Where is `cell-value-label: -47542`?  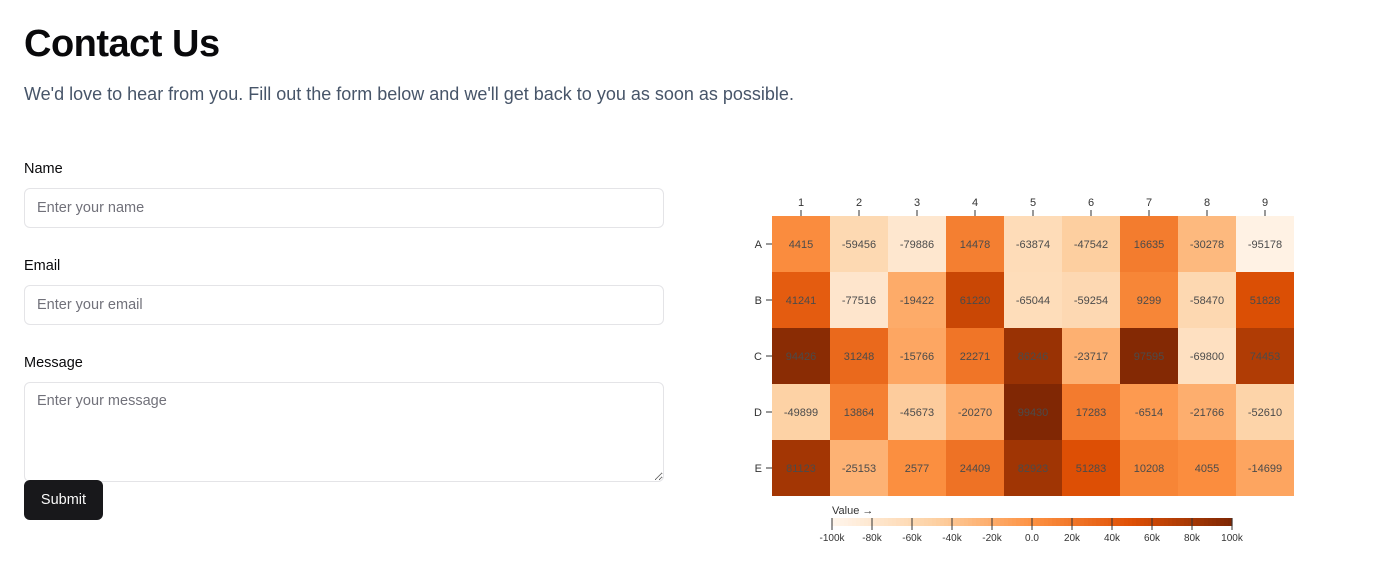 cell-value-label: -47542 is located at coordinates (1091, 245).